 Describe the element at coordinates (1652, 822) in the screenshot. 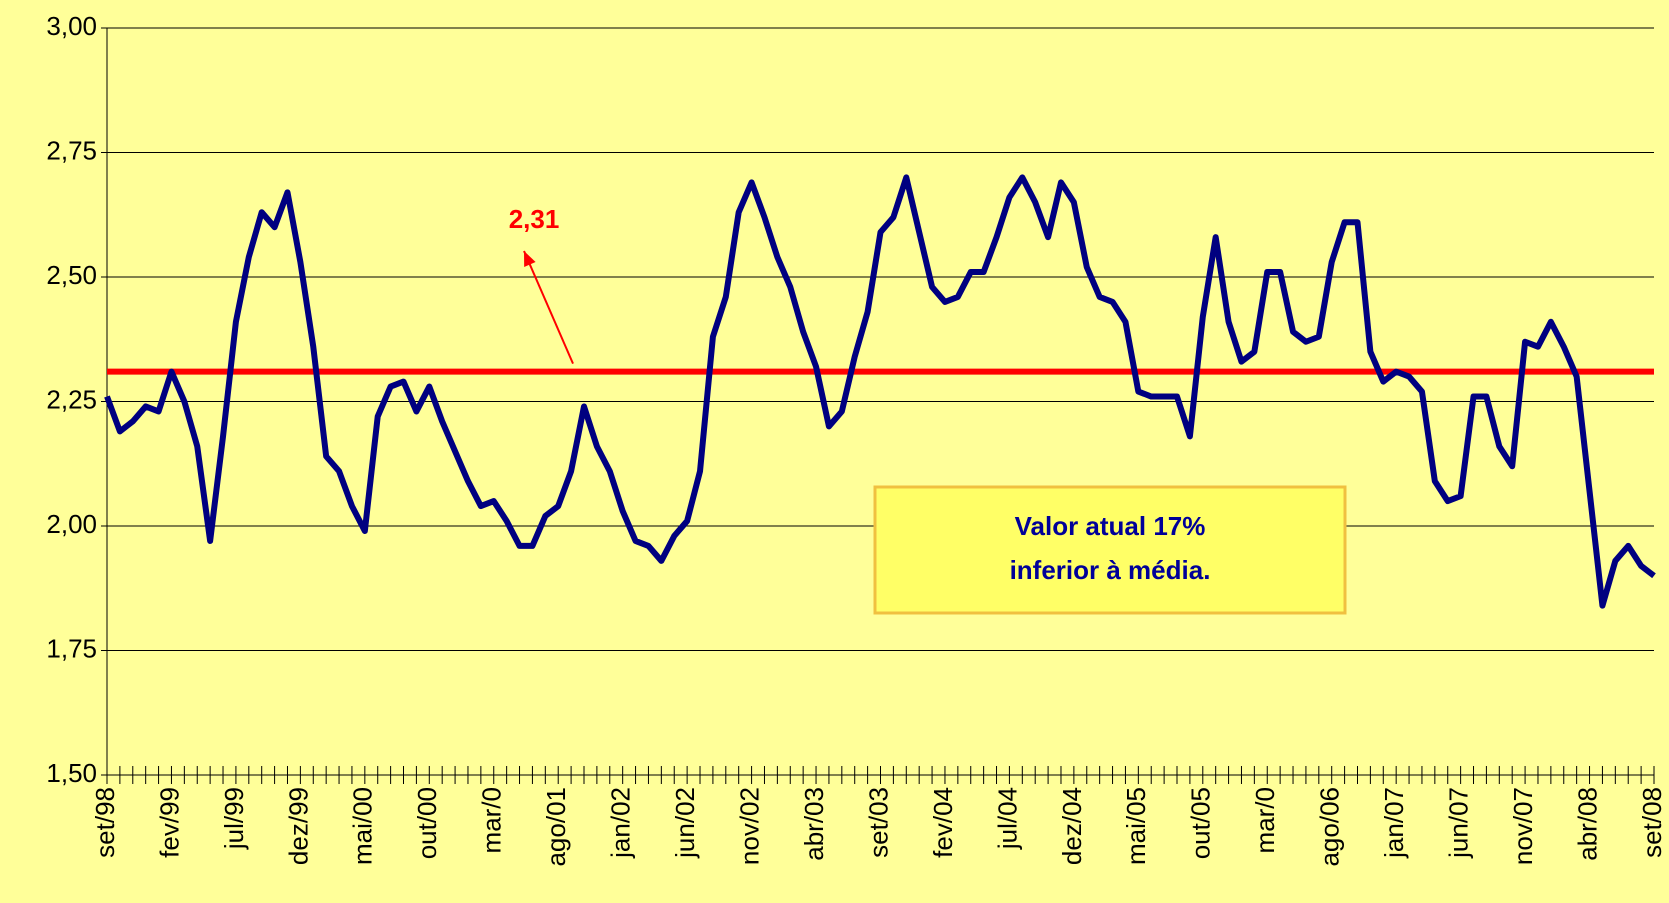

I see `x-tick-label: set/08` at that location.